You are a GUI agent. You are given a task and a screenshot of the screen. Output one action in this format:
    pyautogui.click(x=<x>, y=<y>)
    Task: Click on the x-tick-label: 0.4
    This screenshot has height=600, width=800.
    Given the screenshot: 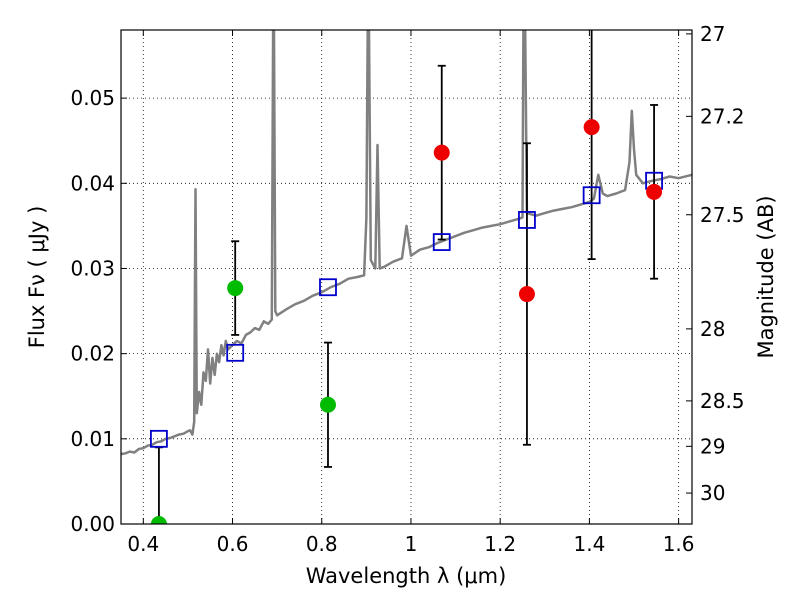 What is the action you would take?
    pyautogui.click(x=143, y=544)
    